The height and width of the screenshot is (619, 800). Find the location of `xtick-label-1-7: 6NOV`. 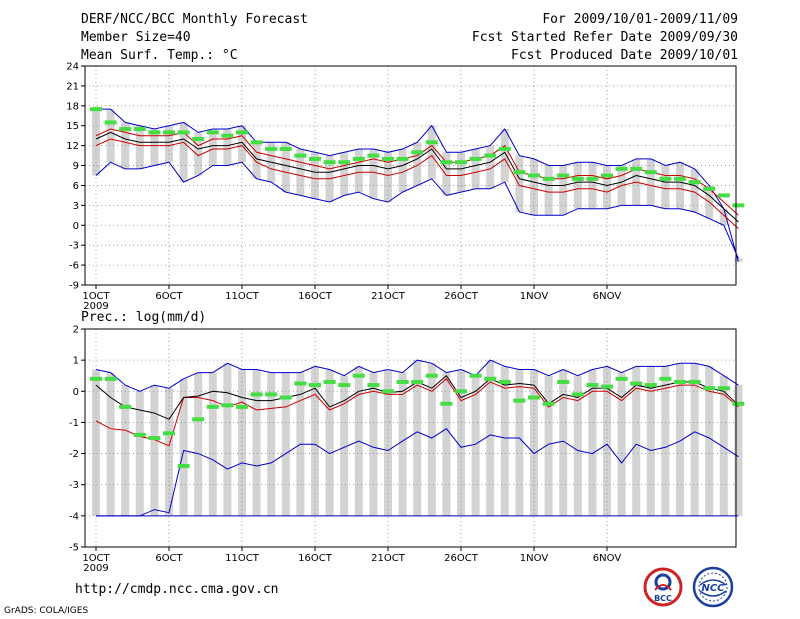

xtick-label-1-7: 6NOV is located at coordinates (607, 558).